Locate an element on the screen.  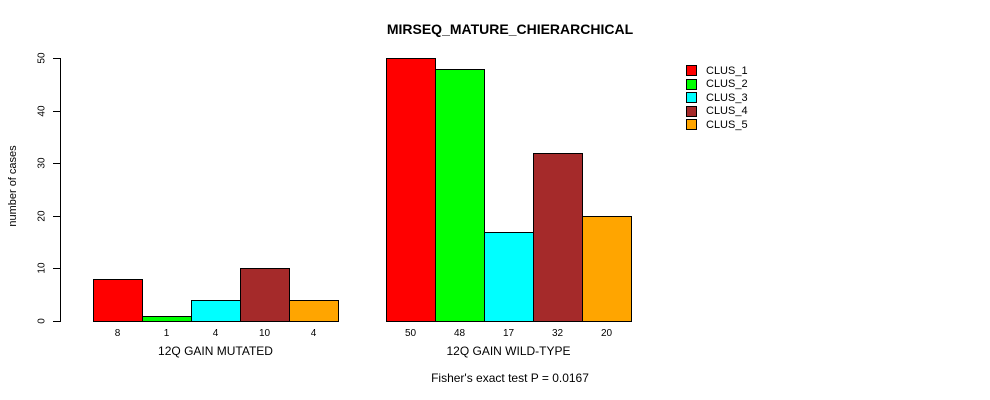
y-tick-label: 10 is located at coordinates (42, 268).